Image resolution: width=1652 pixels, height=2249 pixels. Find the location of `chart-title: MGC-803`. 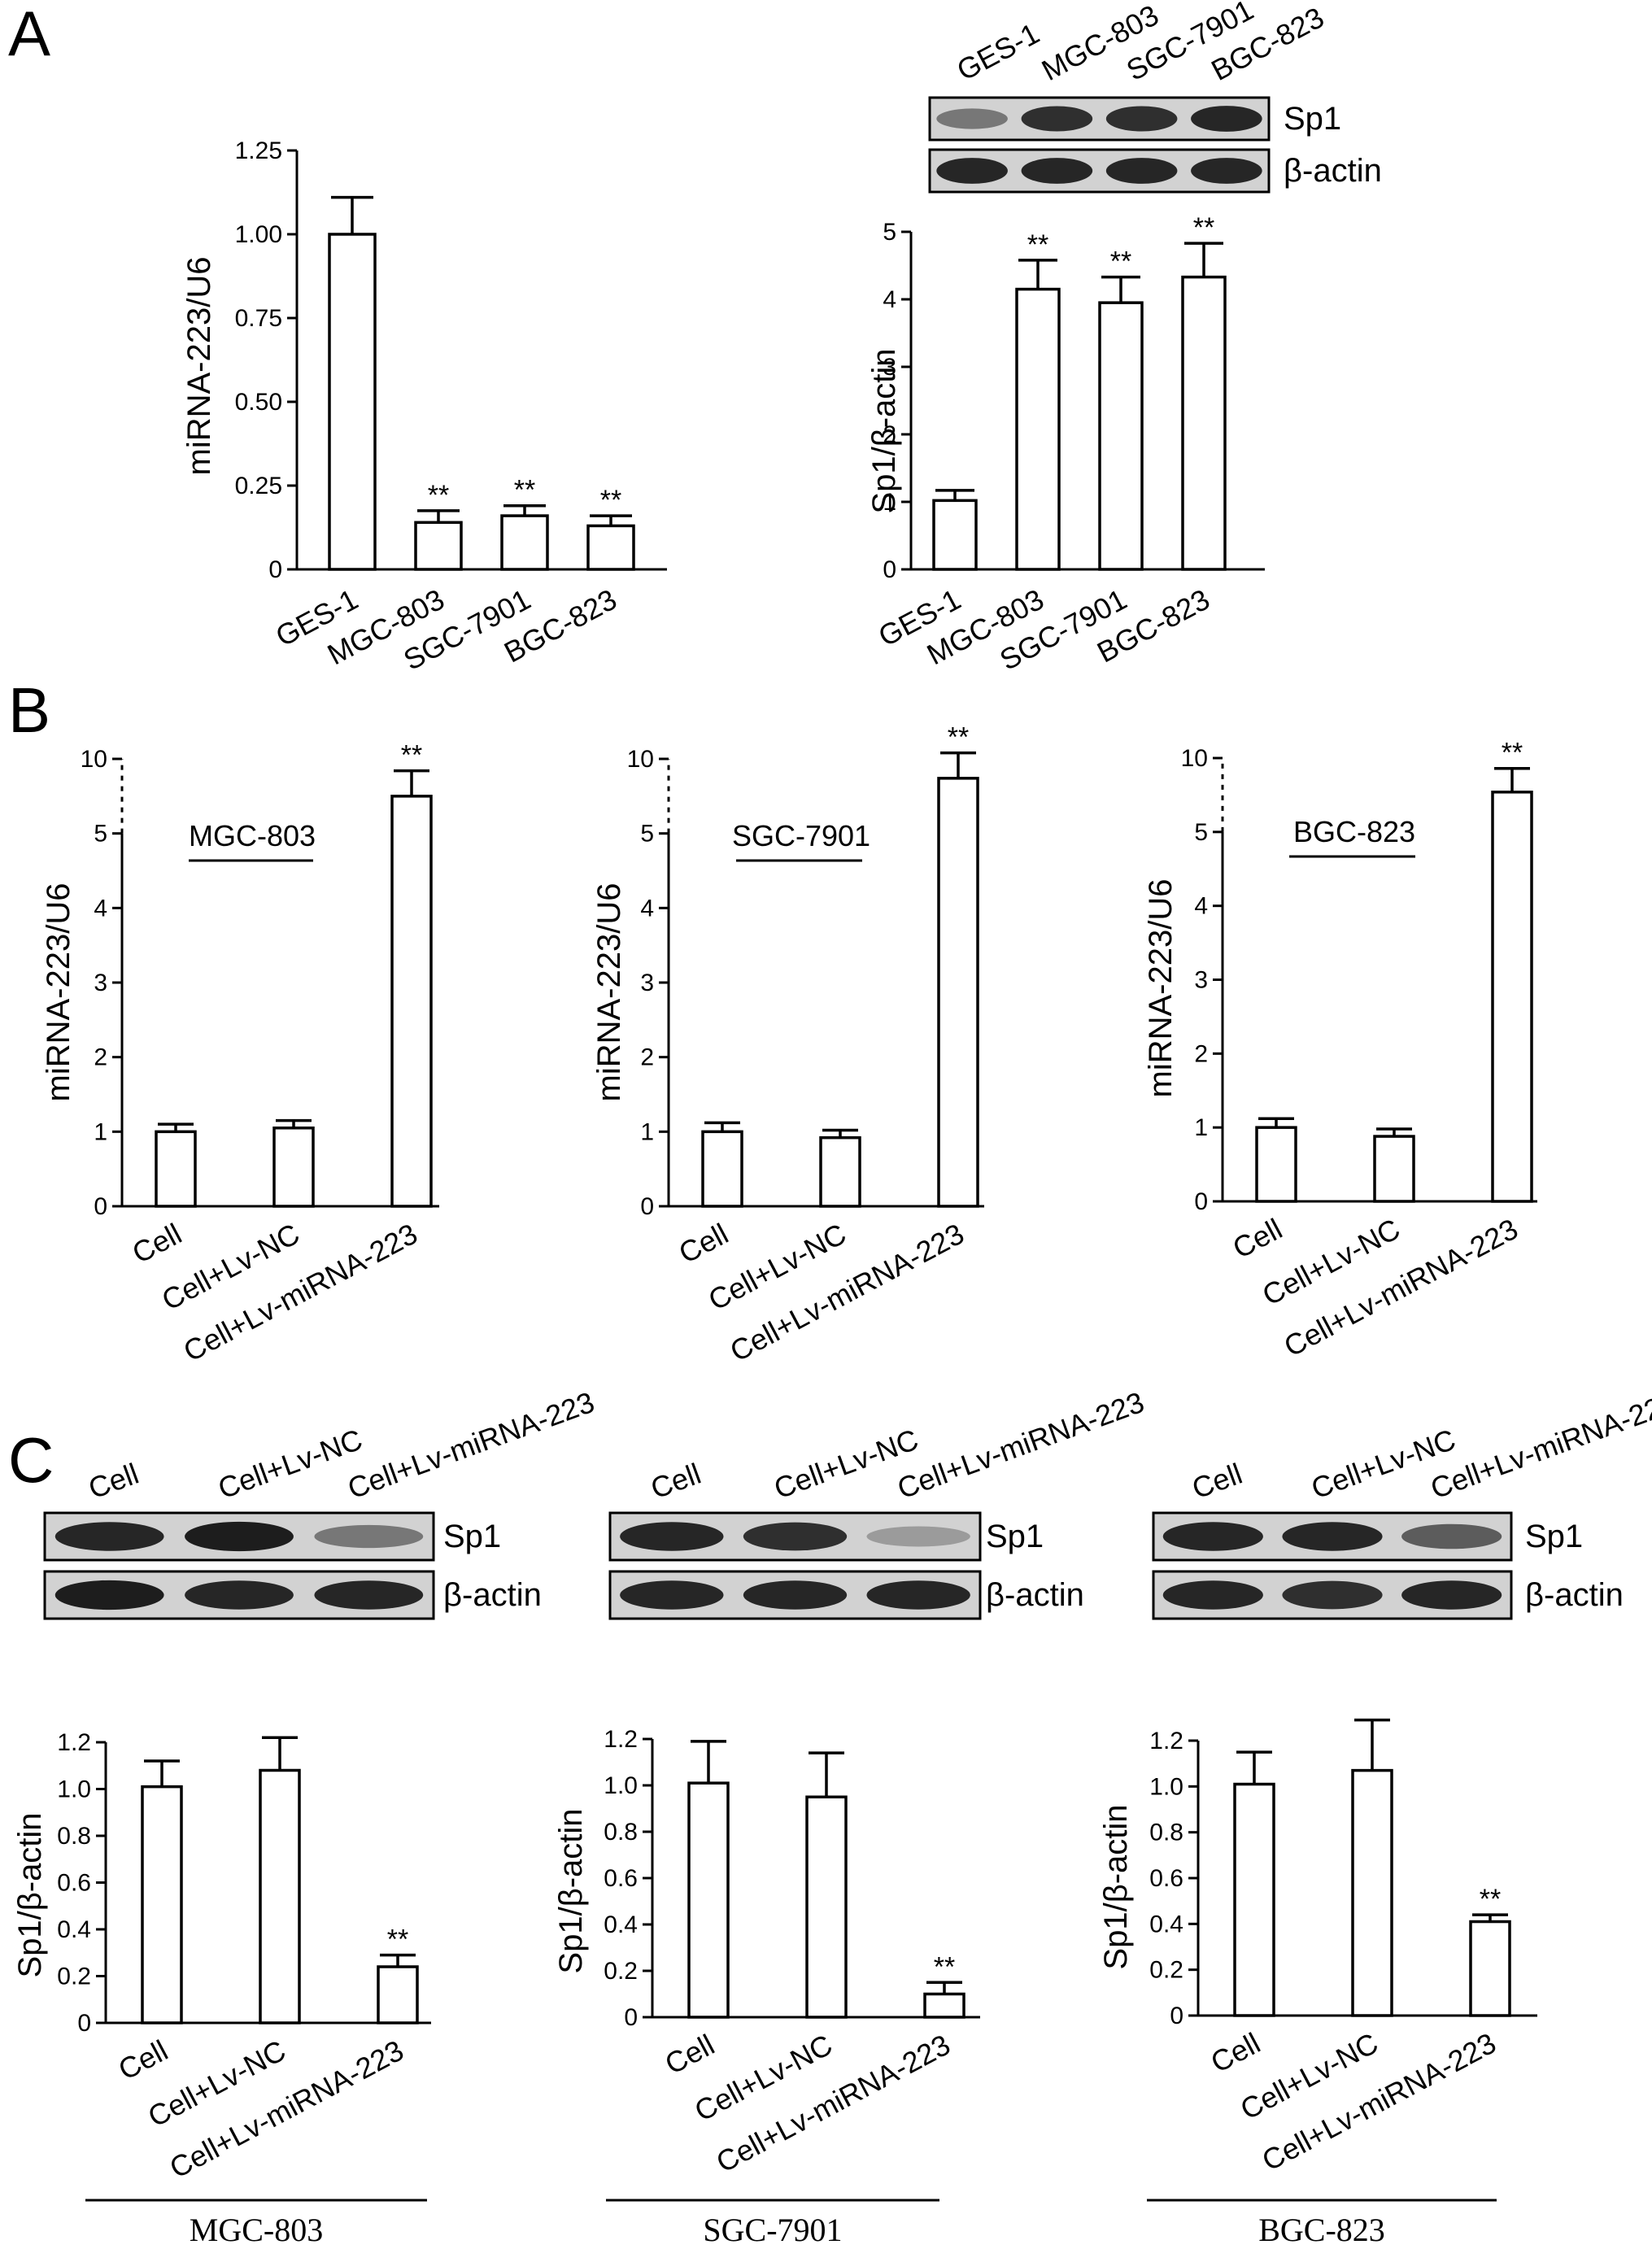

chart-title: MGC-803 is located at coordinates (252, 835).